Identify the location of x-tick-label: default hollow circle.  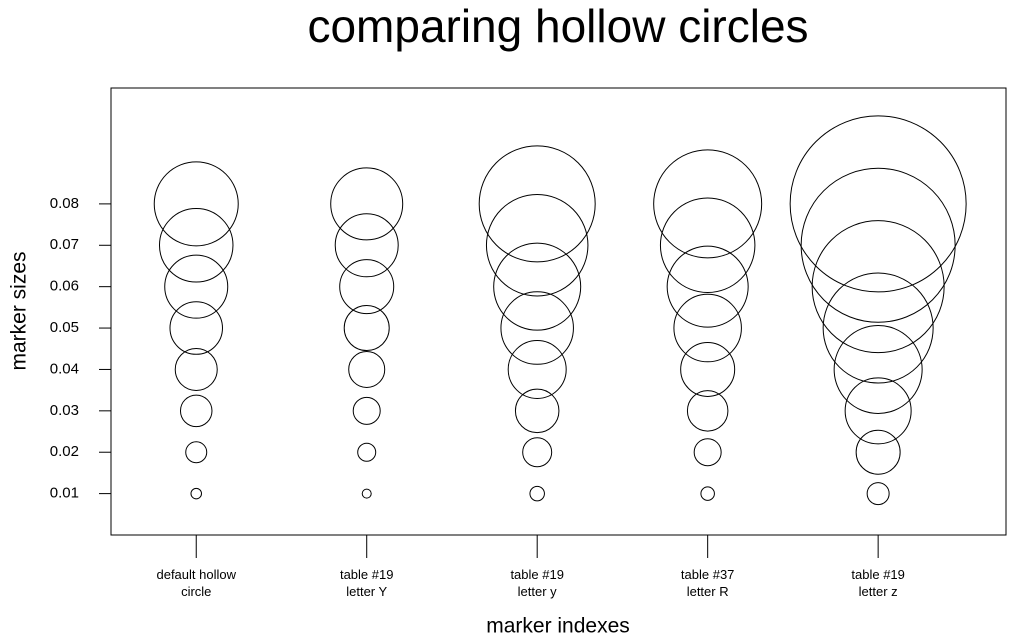
(196, 583).